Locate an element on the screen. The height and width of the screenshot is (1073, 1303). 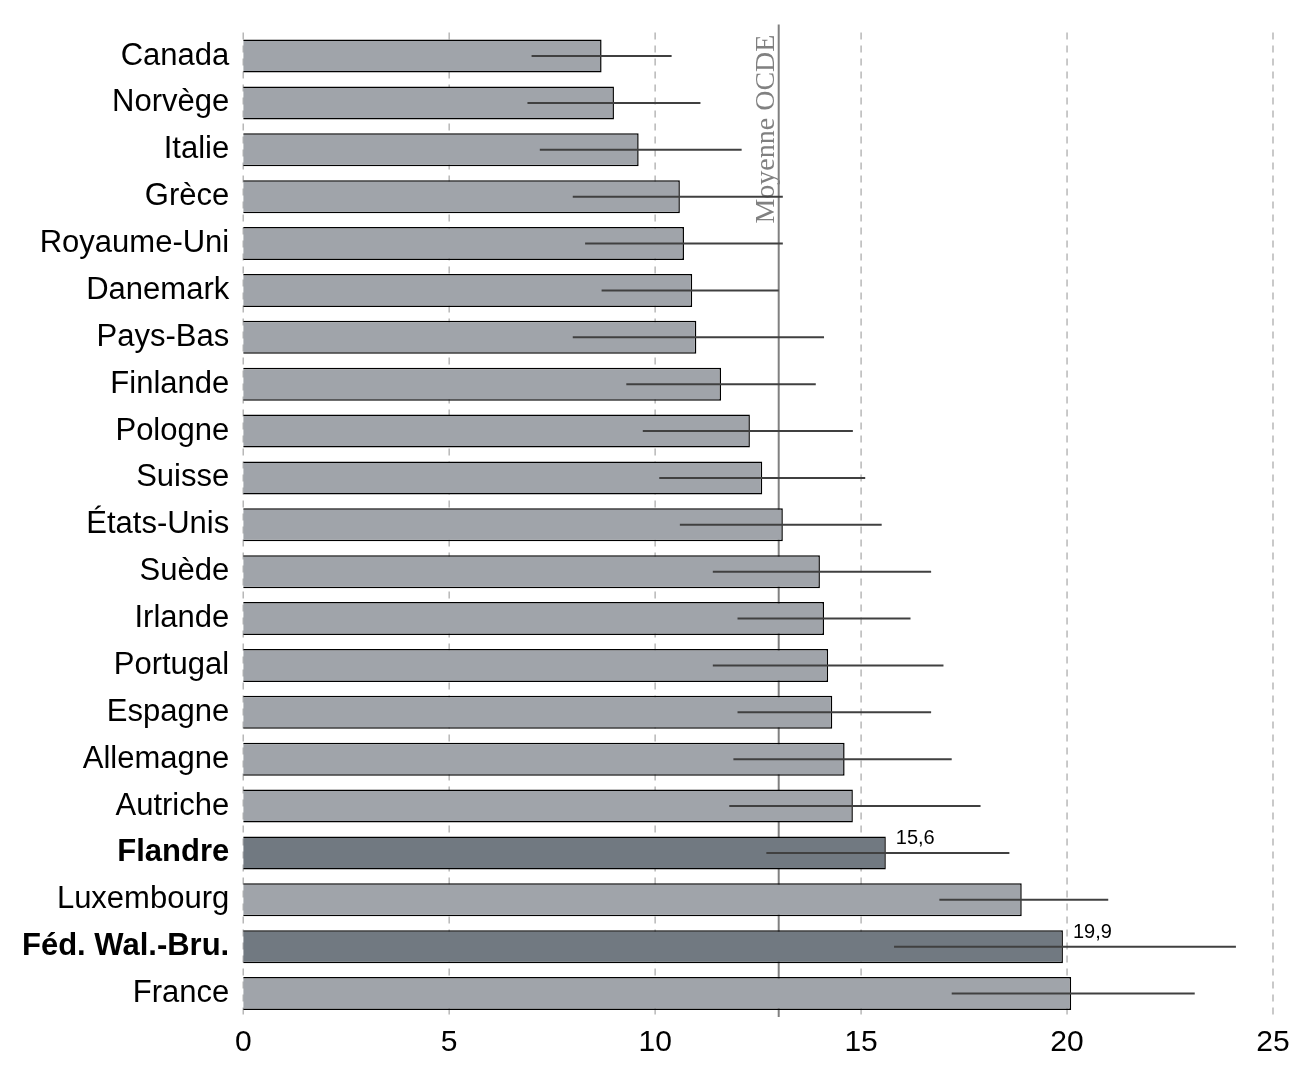
y-tick-label: Luxembourg is located at coordinates (143, 898).